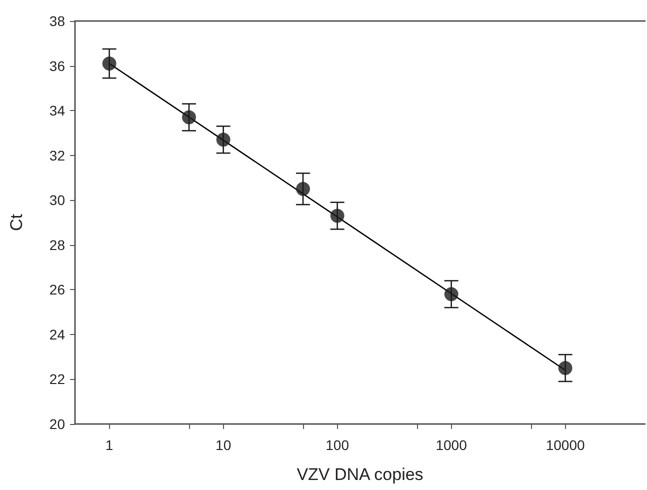  What do you see at coordinates (57, 66) in the screenshot?
I see `y-tick-label: 36` at bounding box center [57, 66].